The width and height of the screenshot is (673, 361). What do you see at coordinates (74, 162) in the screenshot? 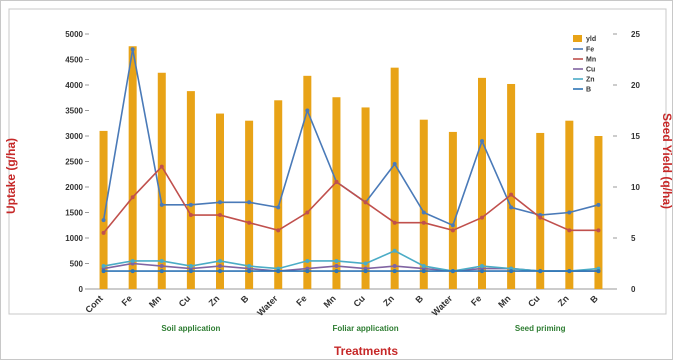
I see `y-tick-label: 2500` at bounding box center [74, 162].